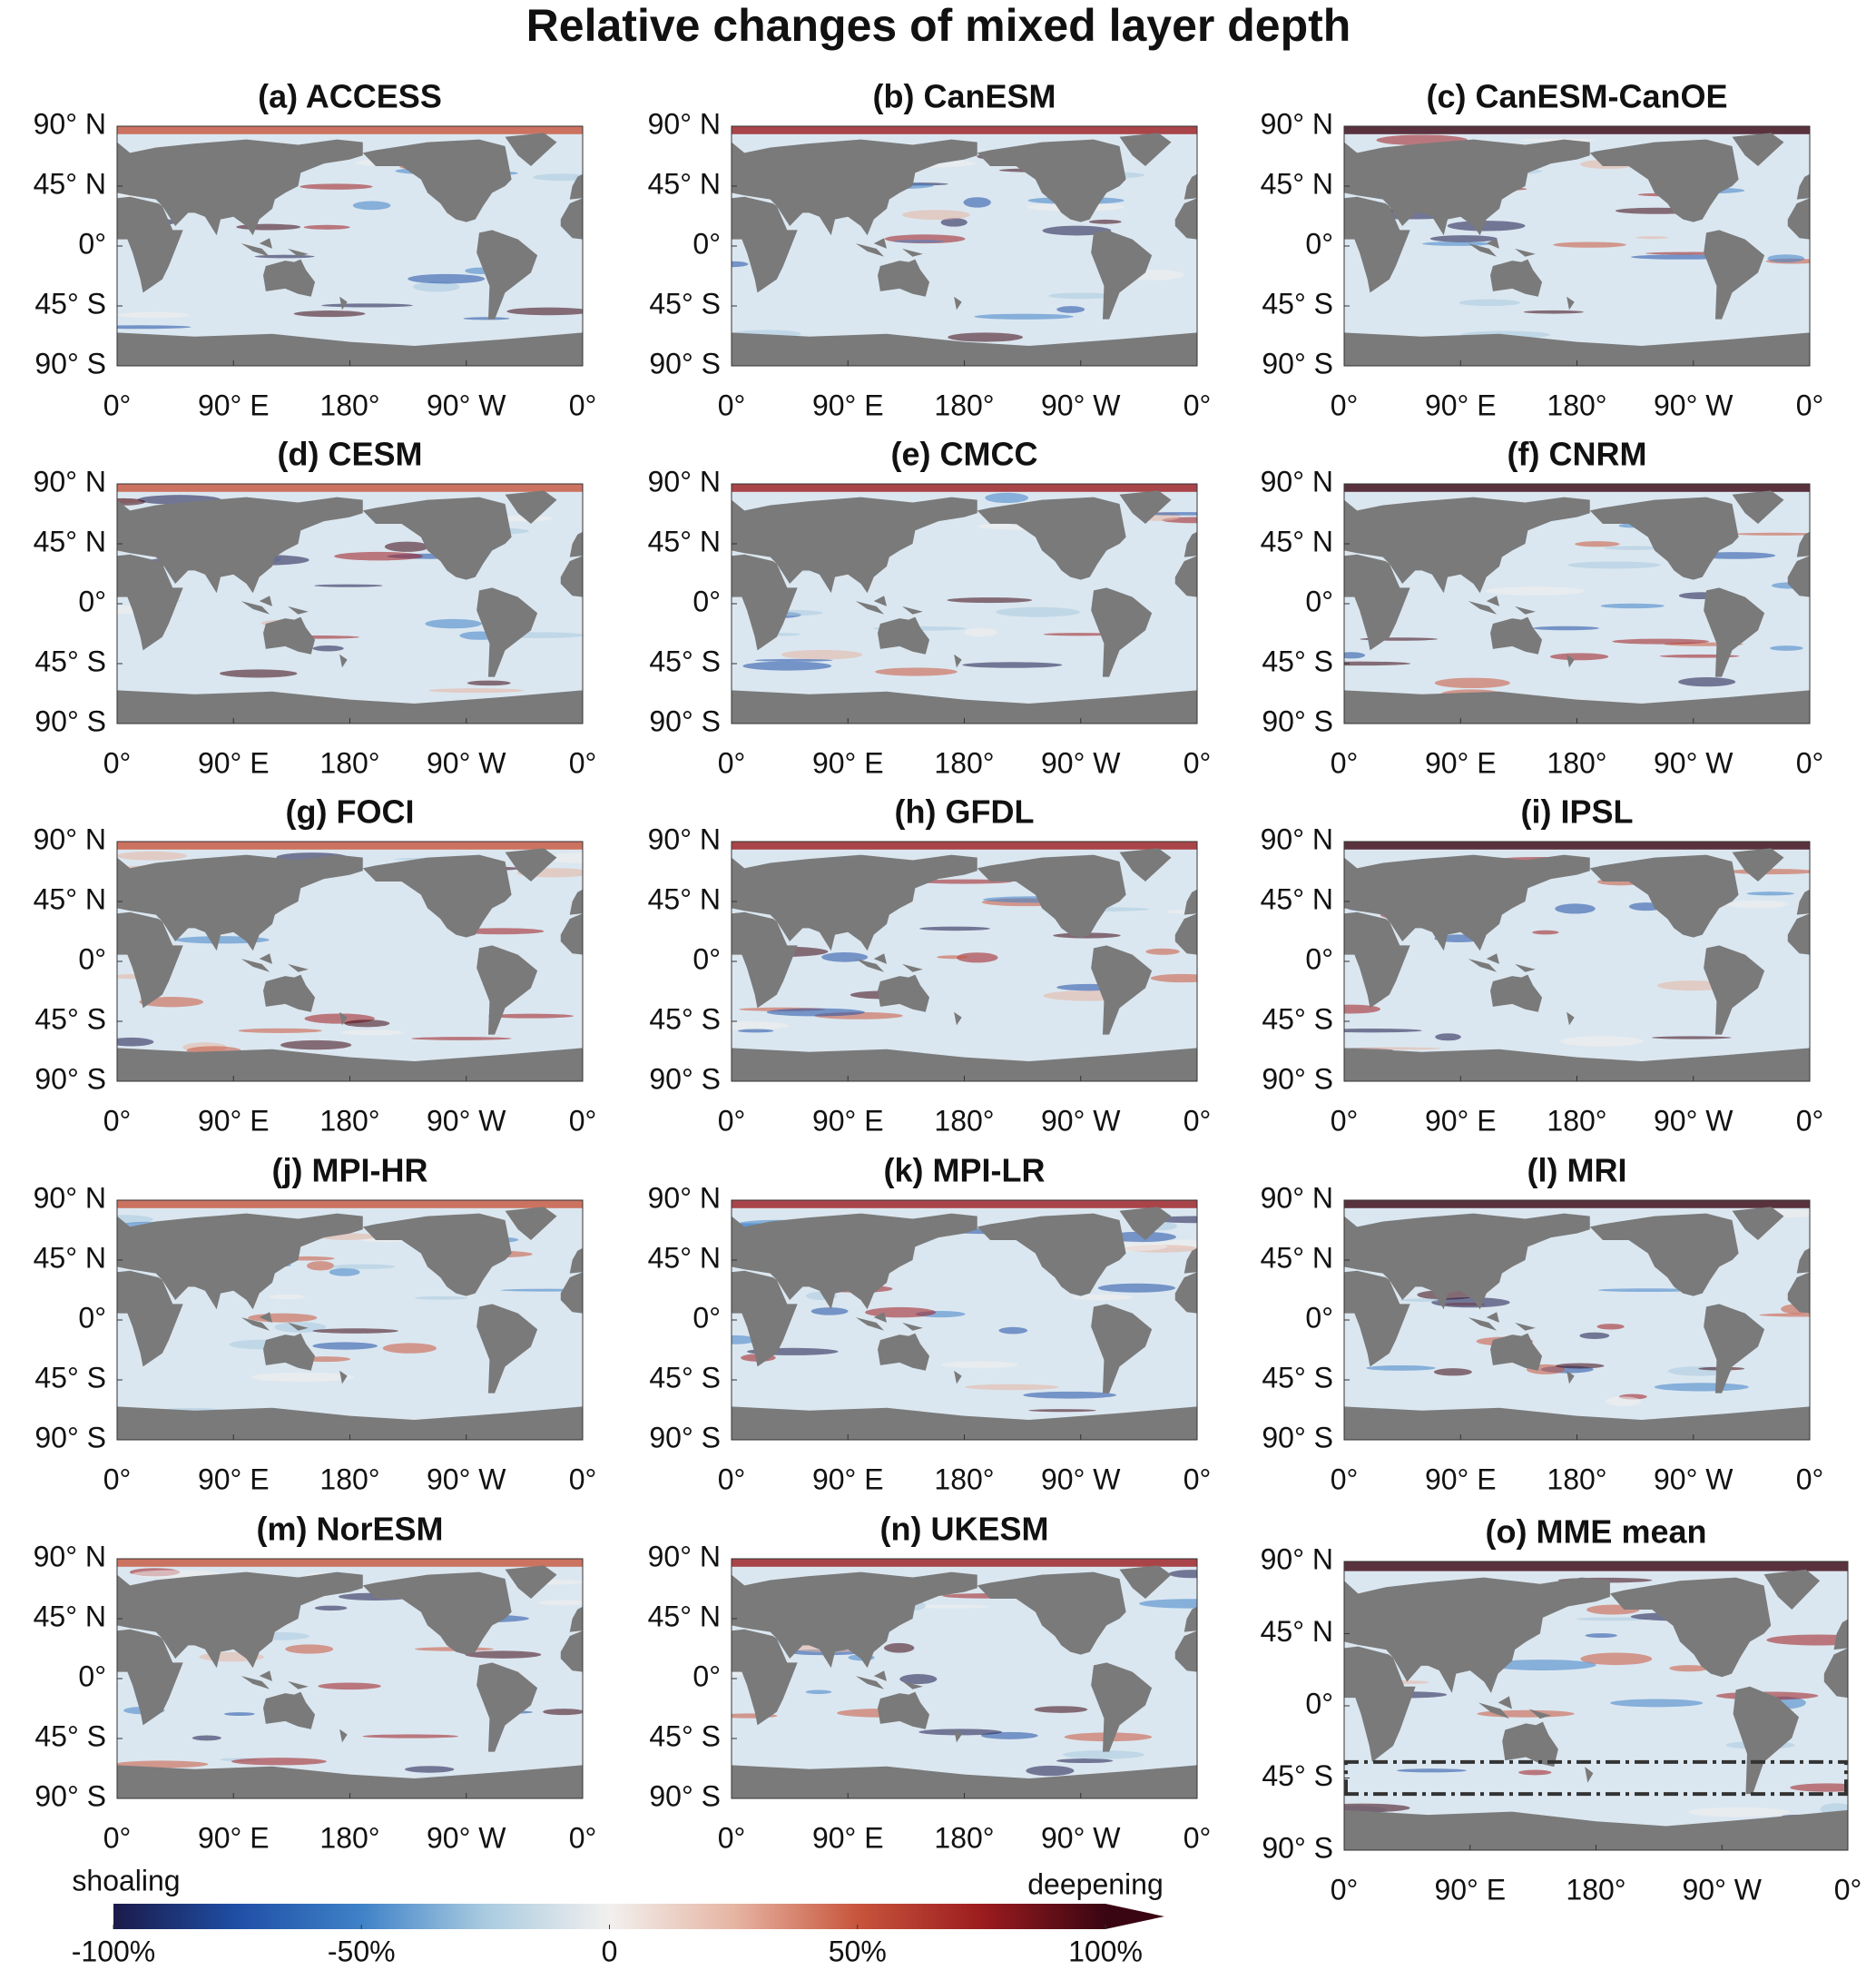 The height and width of the screenshot is (1970, 1876). What do you see at coordinates (1576, 96) in the screenshot?
I see `panel-title: (c) CanESM-CanOE` at bounding box center [1576, 96].